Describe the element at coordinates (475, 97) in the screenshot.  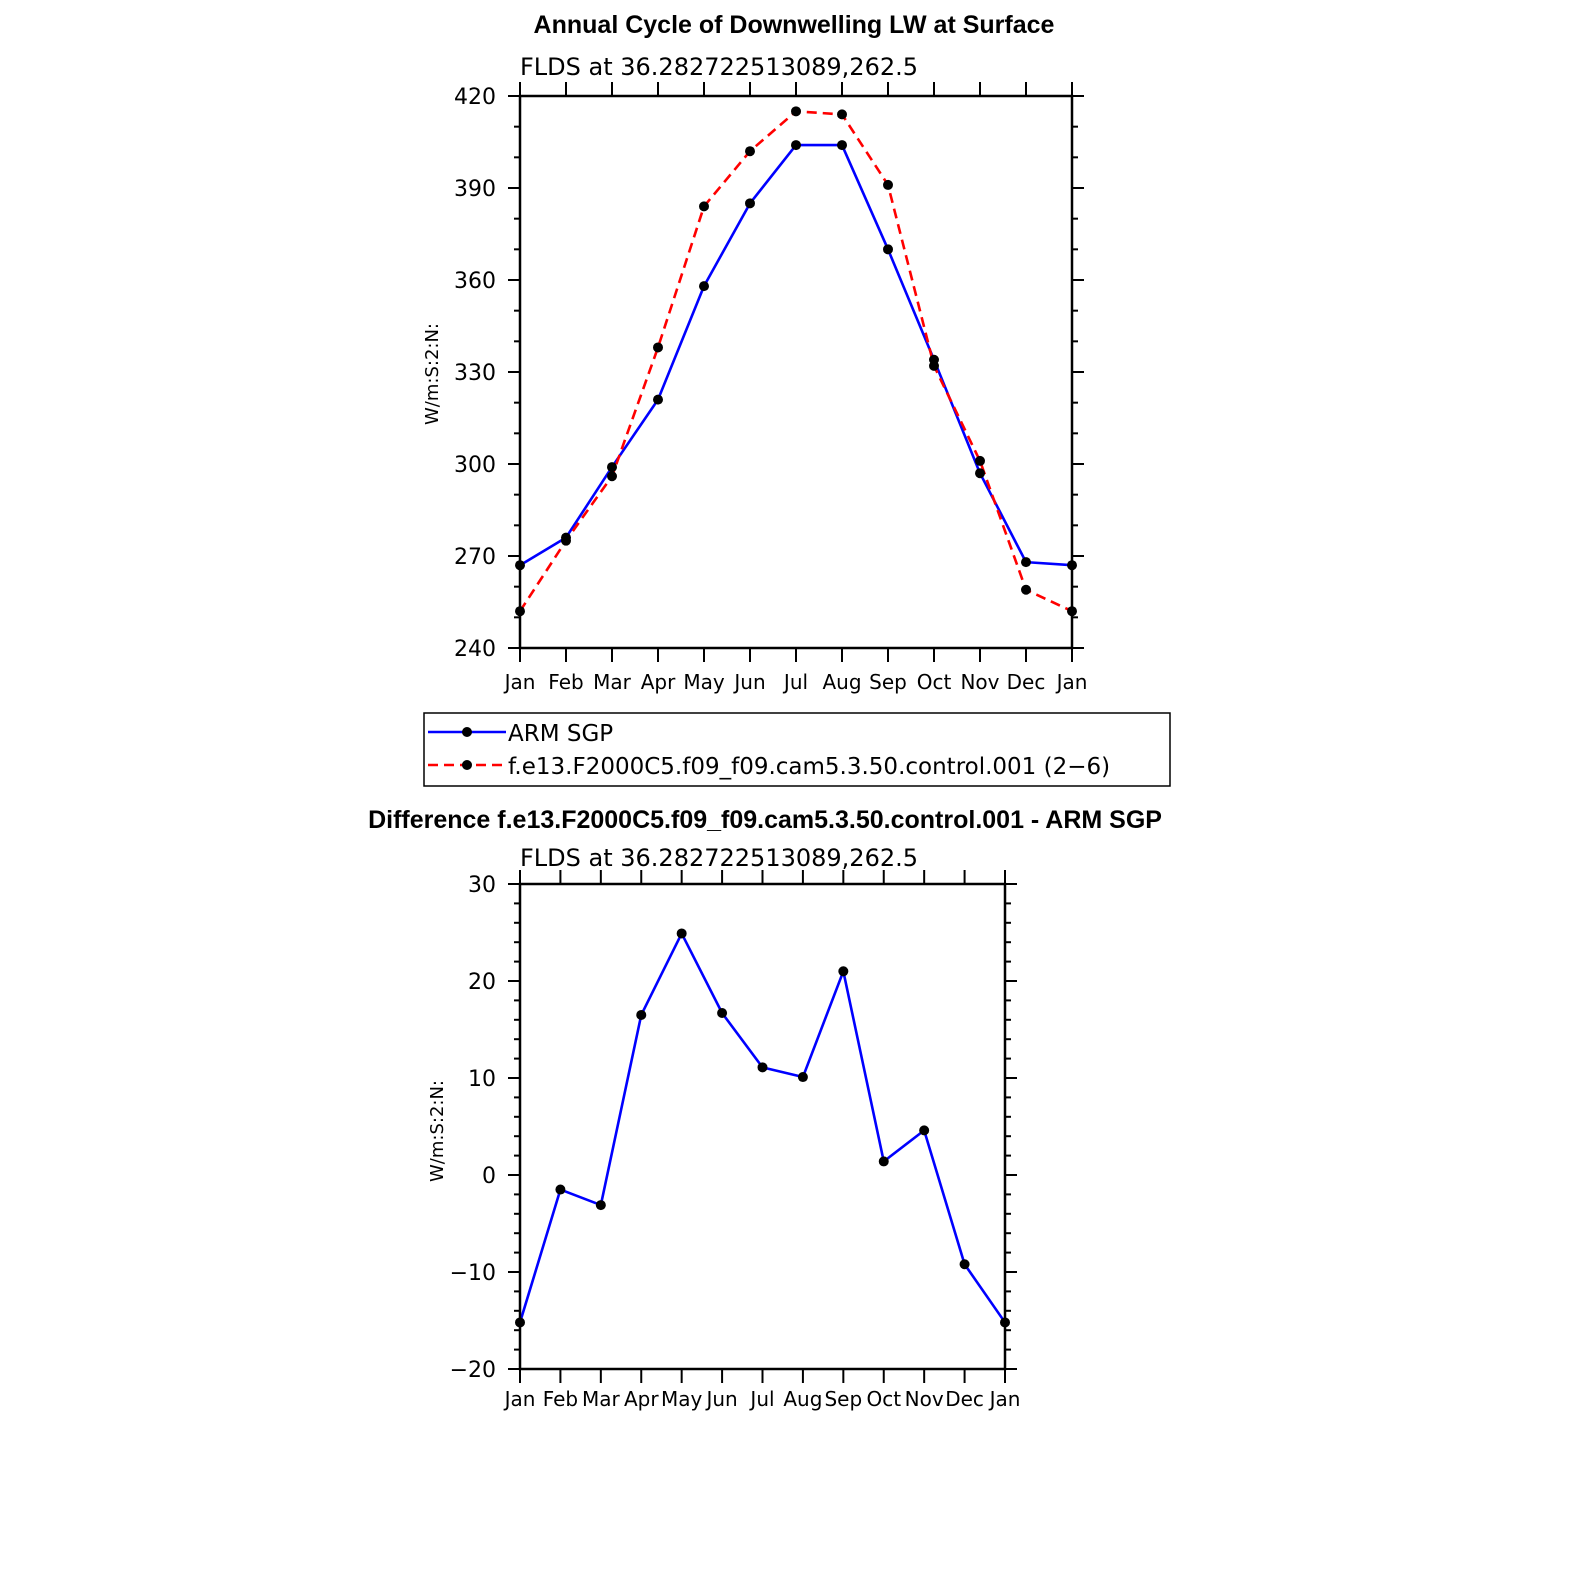
I see `y-tick-label: 420` at that location.